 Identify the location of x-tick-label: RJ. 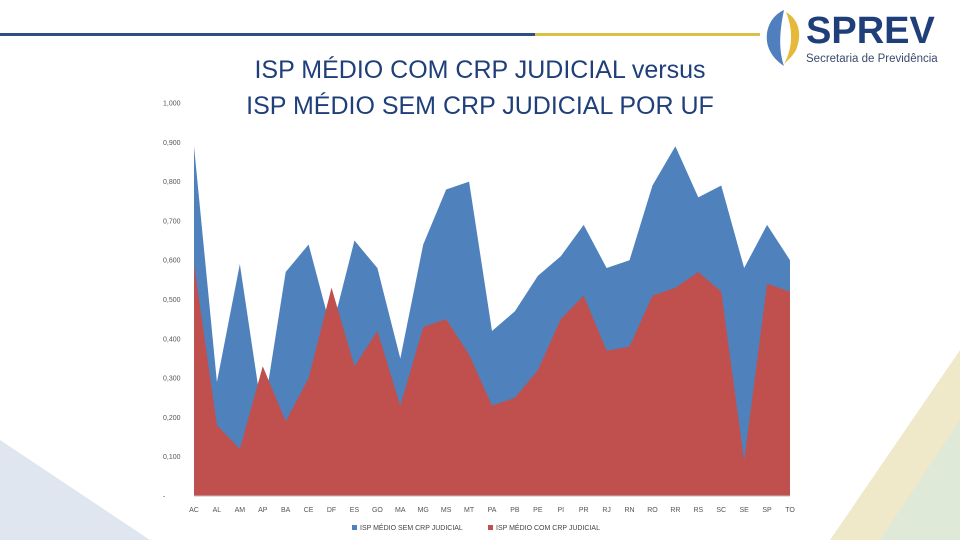
(606, 510).